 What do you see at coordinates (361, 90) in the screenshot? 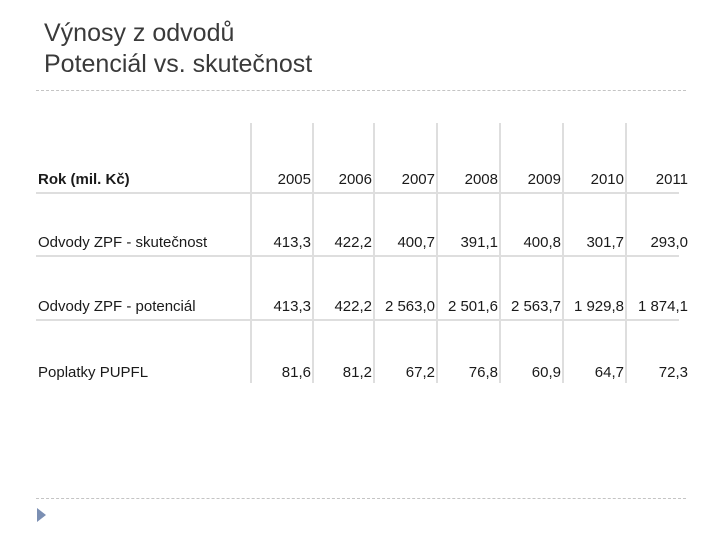
I see `title-divider` at bounding box center [361, 90].